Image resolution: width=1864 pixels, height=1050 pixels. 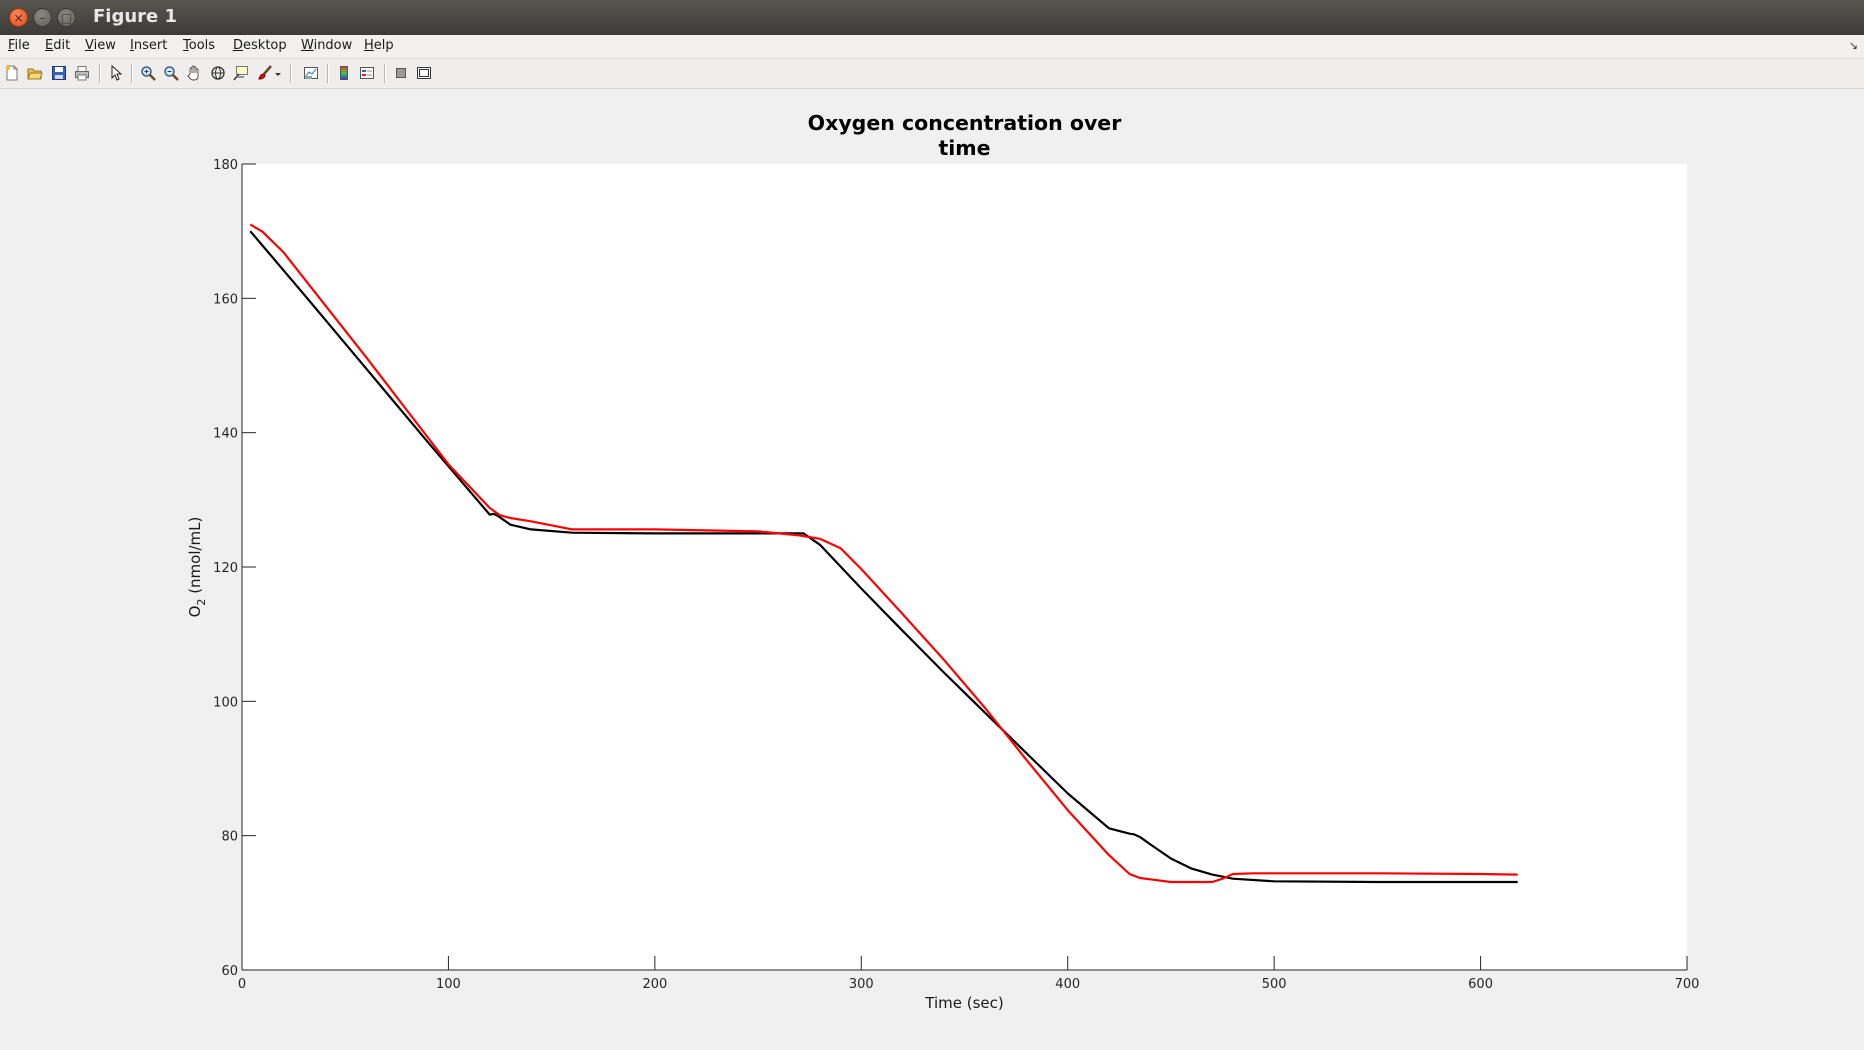 I want to click on close-window-button: ×, so click(x=18, y=17).